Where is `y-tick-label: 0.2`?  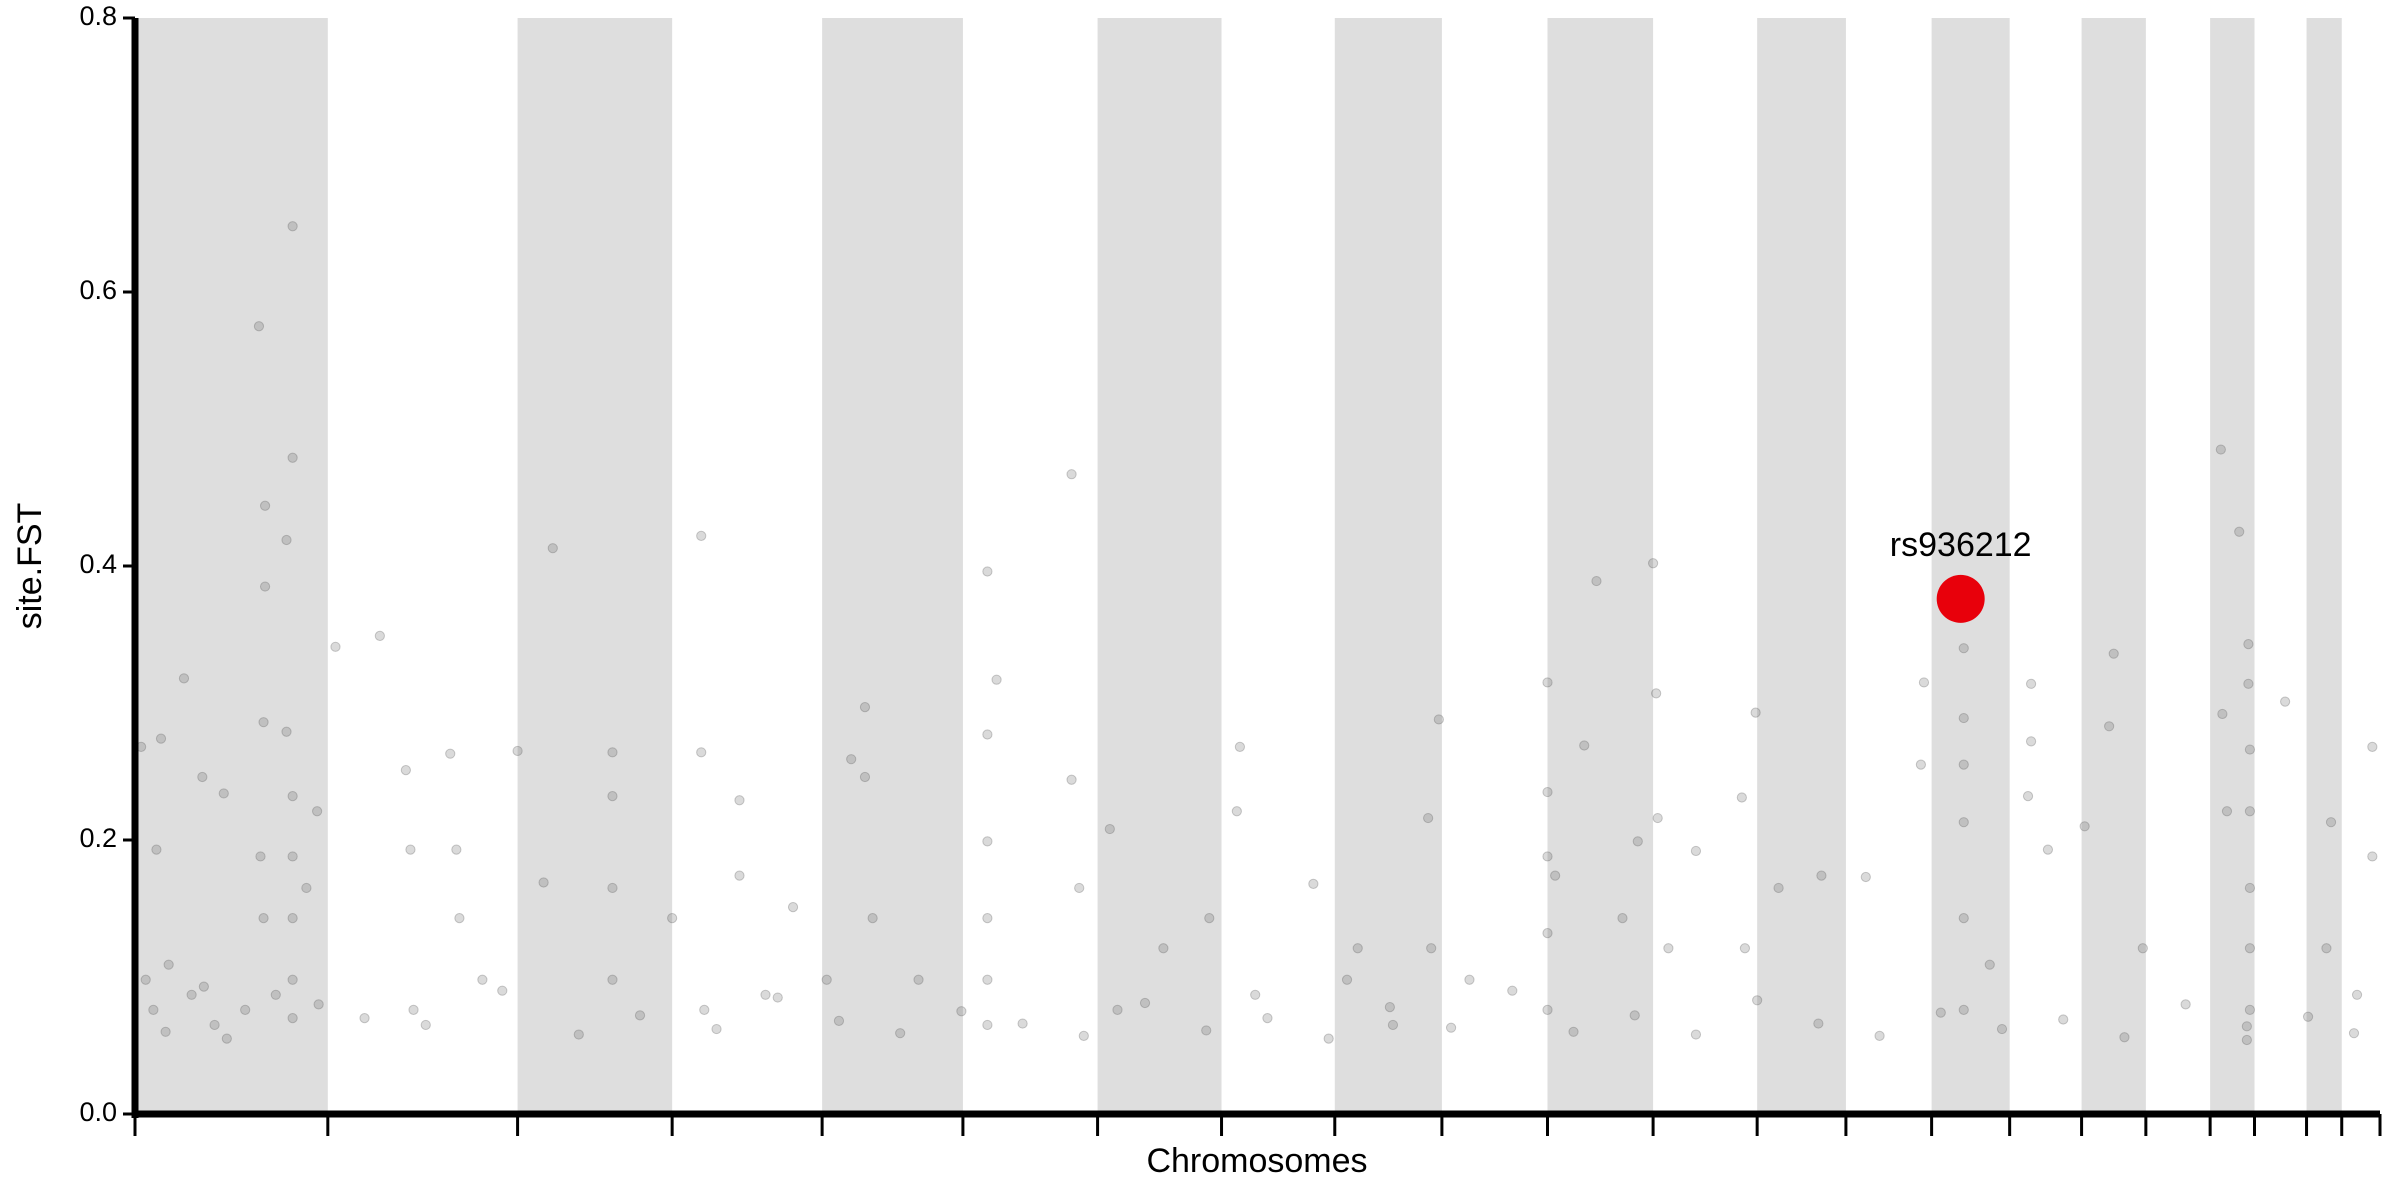
y-tick-label: 0.2 is located at coordinates (98, 838).